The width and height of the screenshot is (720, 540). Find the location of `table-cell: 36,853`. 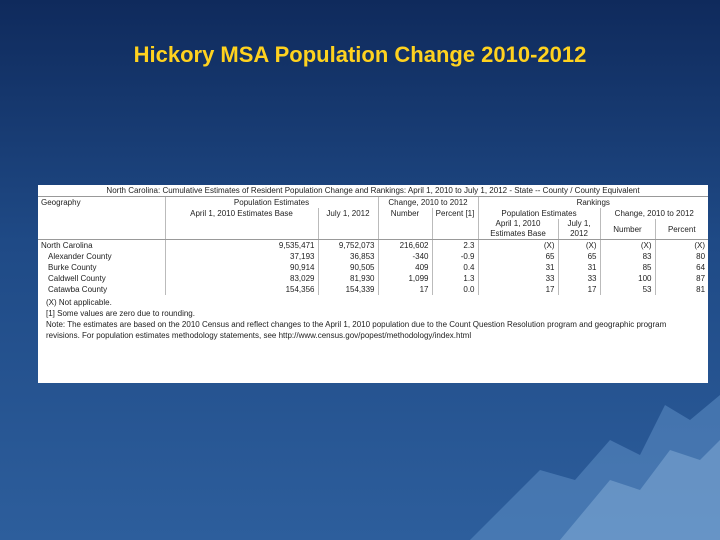

table-cell: 36,853 is located at coordinates (347, 256).